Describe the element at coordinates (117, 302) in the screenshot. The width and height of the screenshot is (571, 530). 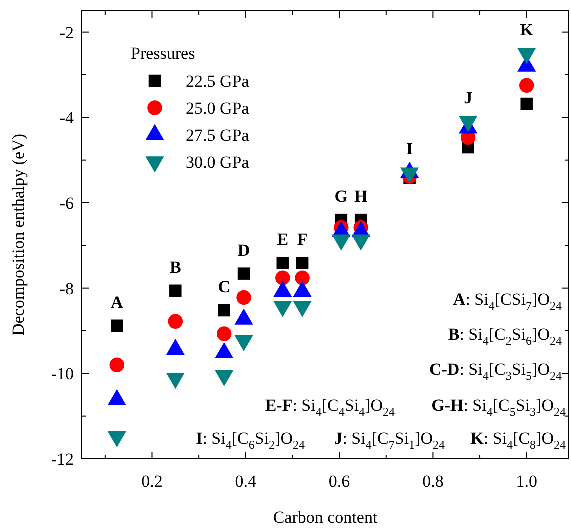
I see `annotation: A` at that location.